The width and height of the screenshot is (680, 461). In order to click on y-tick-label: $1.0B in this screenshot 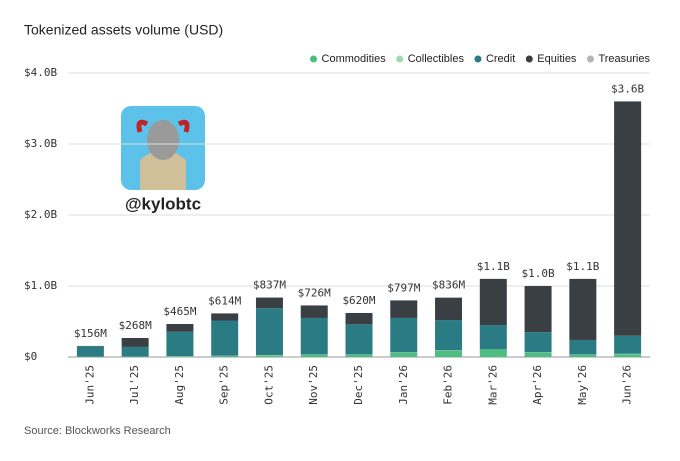, I will do `click(40, 285)`.